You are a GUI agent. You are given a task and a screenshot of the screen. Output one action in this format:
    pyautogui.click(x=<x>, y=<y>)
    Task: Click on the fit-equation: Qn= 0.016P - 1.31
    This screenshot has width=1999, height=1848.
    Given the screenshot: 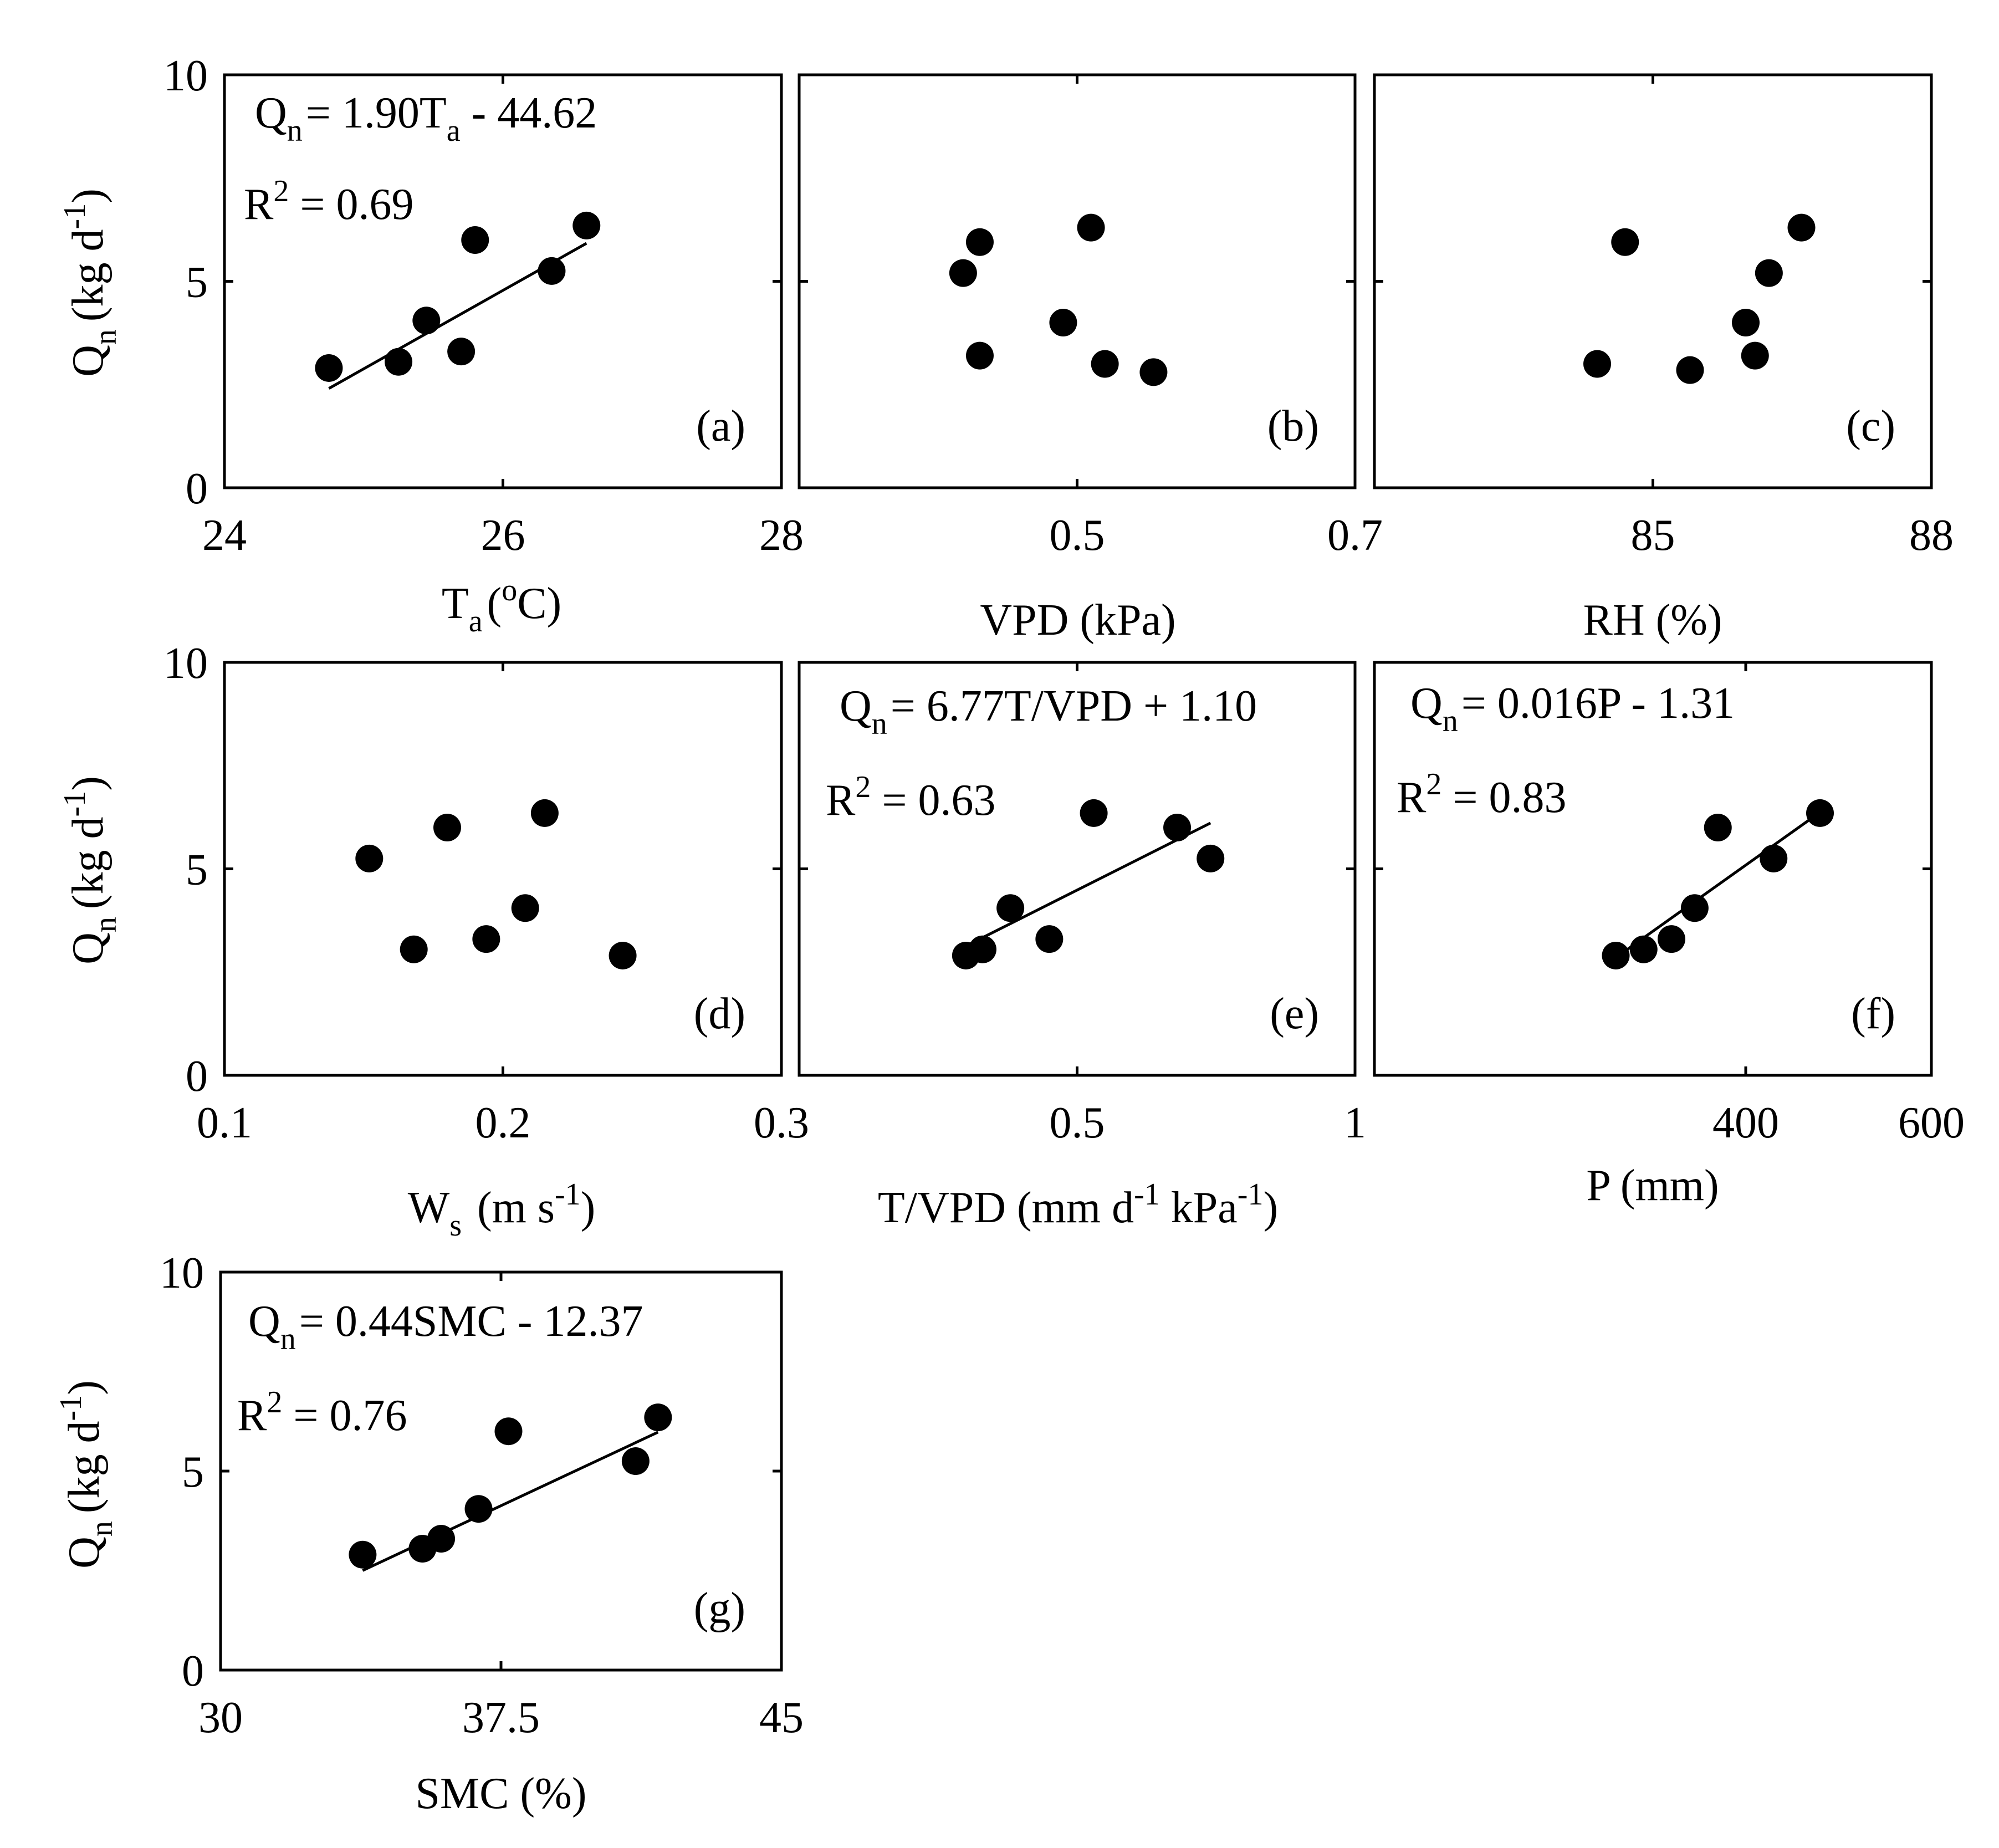 What is the action you would take?
    pyautogui.click(x=1572, y=708)
    